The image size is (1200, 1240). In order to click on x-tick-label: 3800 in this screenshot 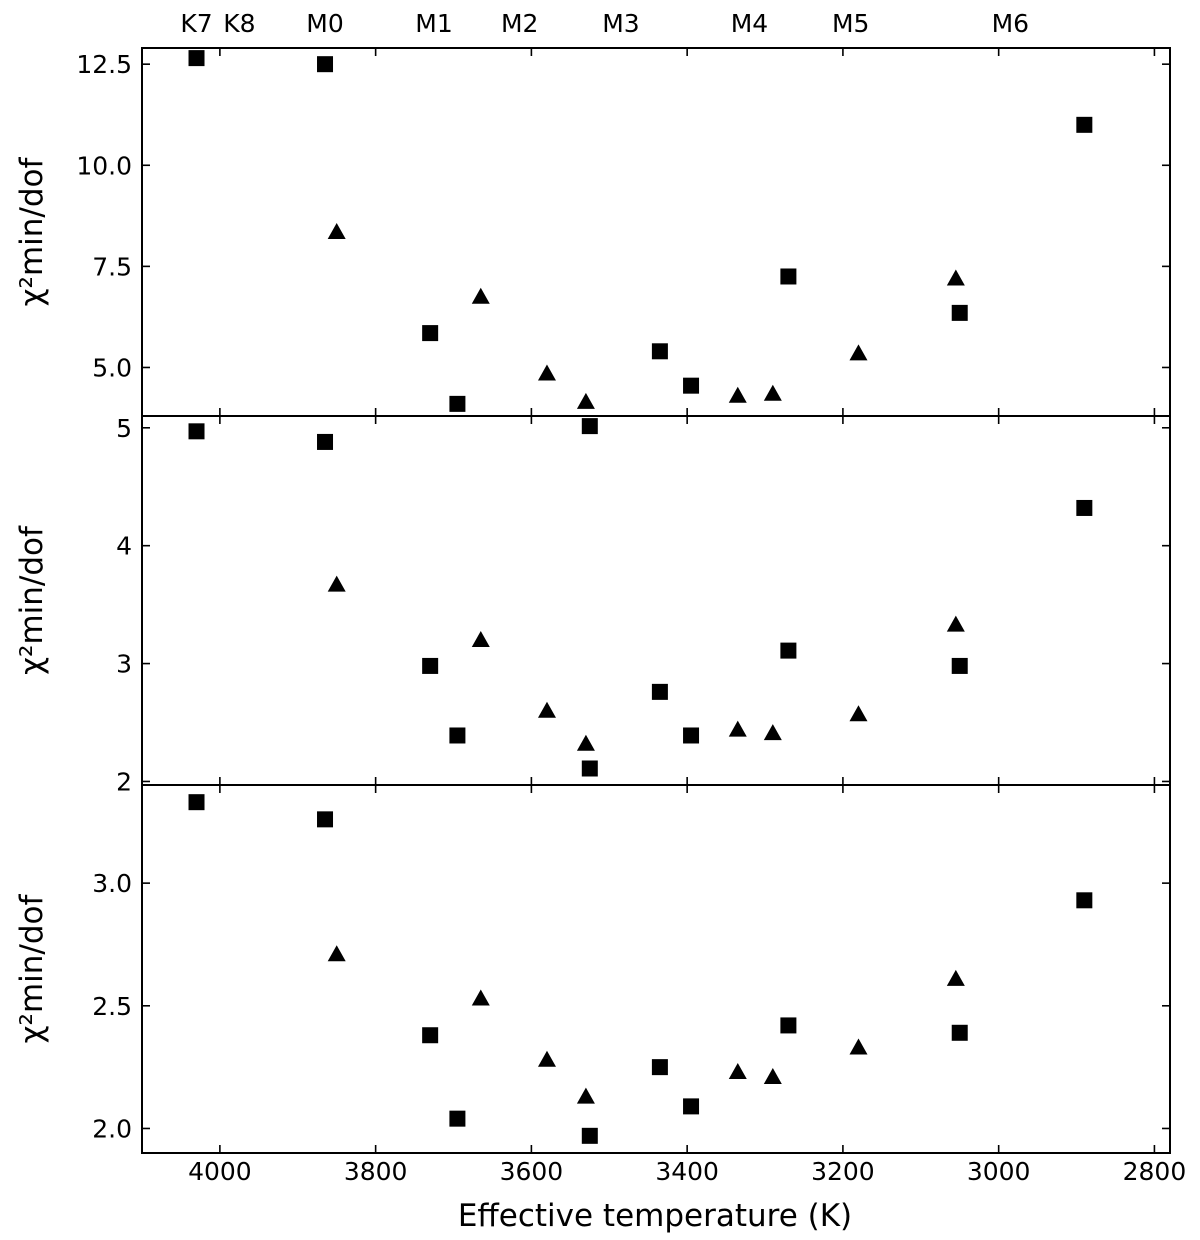, I will do `click(376, 1171)`.